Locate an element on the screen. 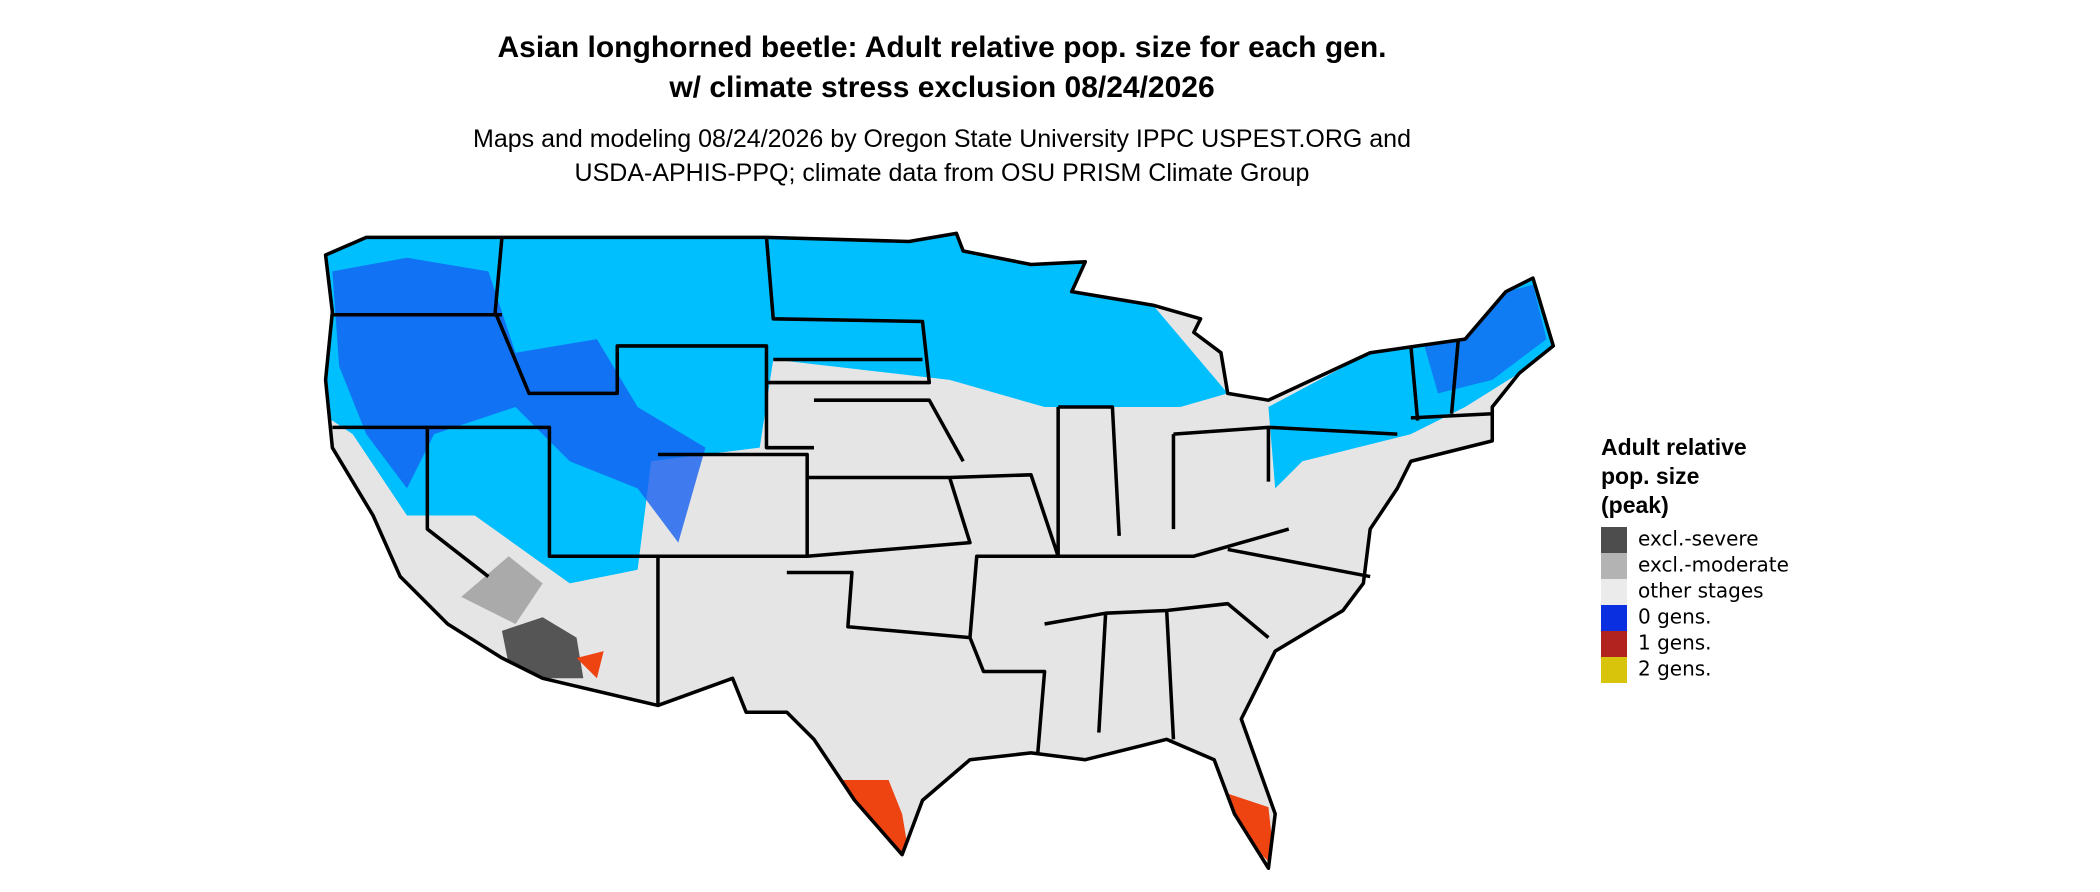  legend-label: 1 gens. is located at coordinates (1675, 643).